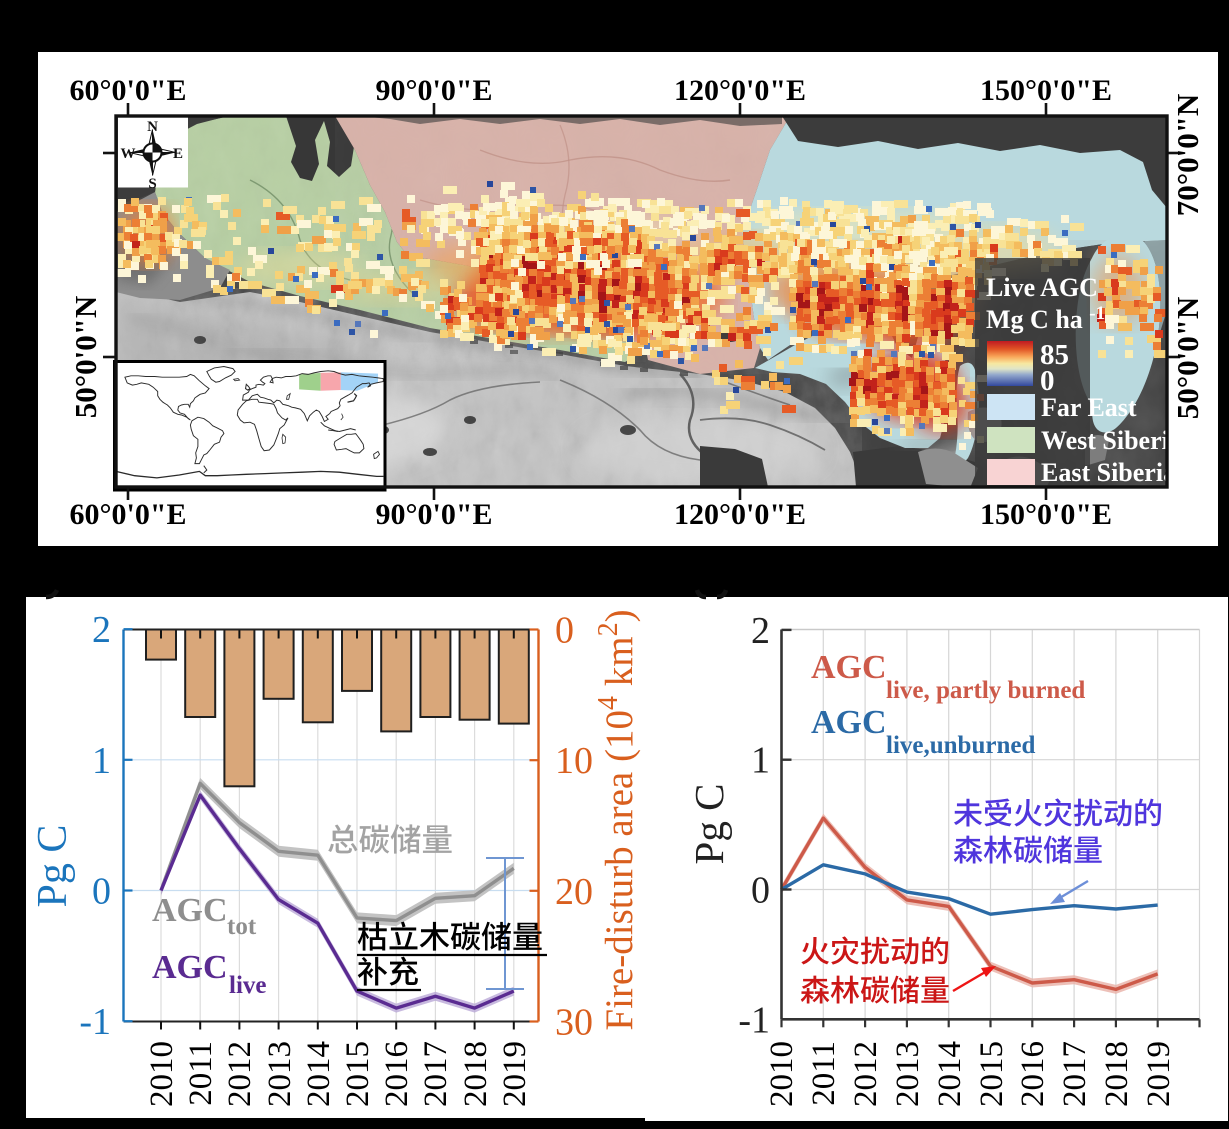 The height and width of the screenshot is (1129, 1229). Describe the element at coordinates (152, 184) in the screenshot. I see `svg-text: S` at that location.